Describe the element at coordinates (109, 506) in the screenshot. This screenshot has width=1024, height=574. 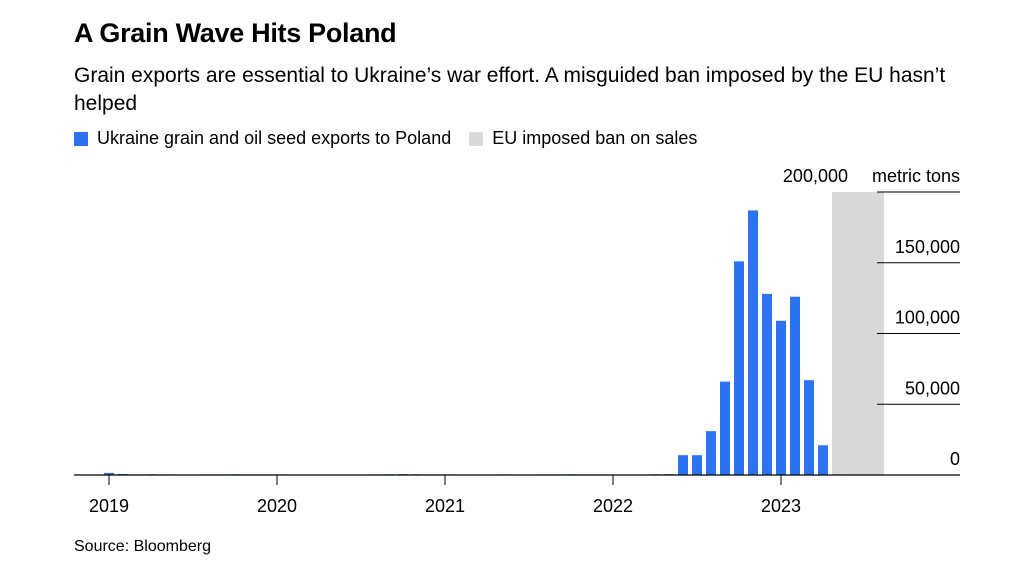
I see `x-tick-label: 2019` at that location.